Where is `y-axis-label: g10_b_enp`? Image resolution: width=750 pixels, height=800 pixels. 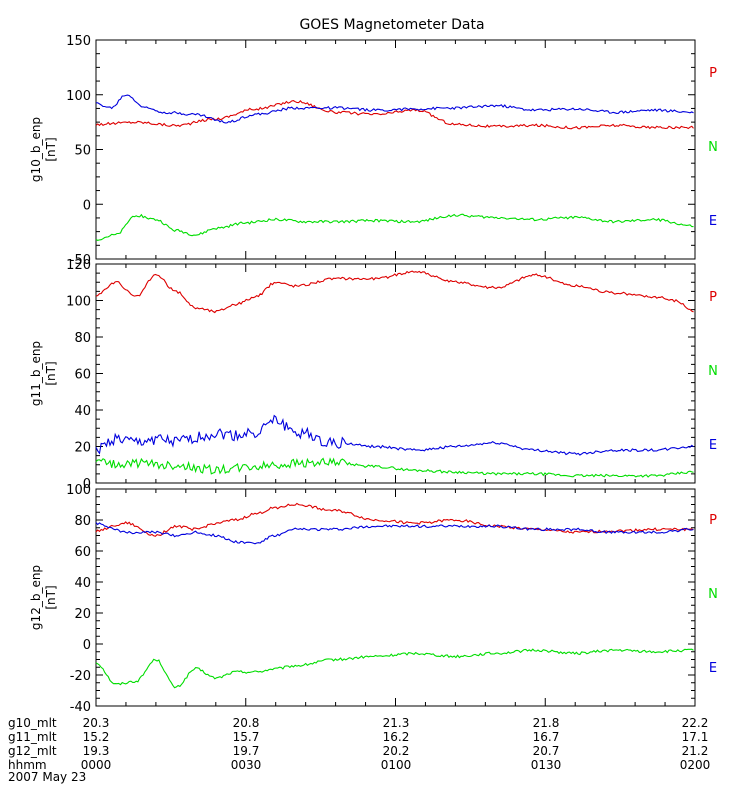 y-axis-label: g10_b_enp is located at coordinates (36, 149).